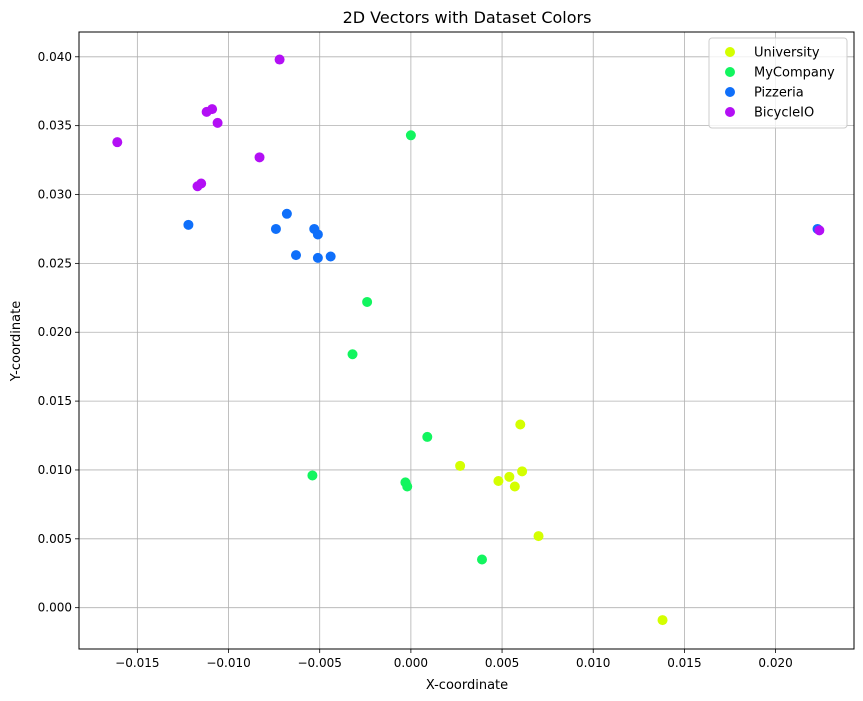  What do you see at coordinates (55, 539) in the screenshot?
I see `y-tick-label: 0.005` at bounding box center [55, 539].